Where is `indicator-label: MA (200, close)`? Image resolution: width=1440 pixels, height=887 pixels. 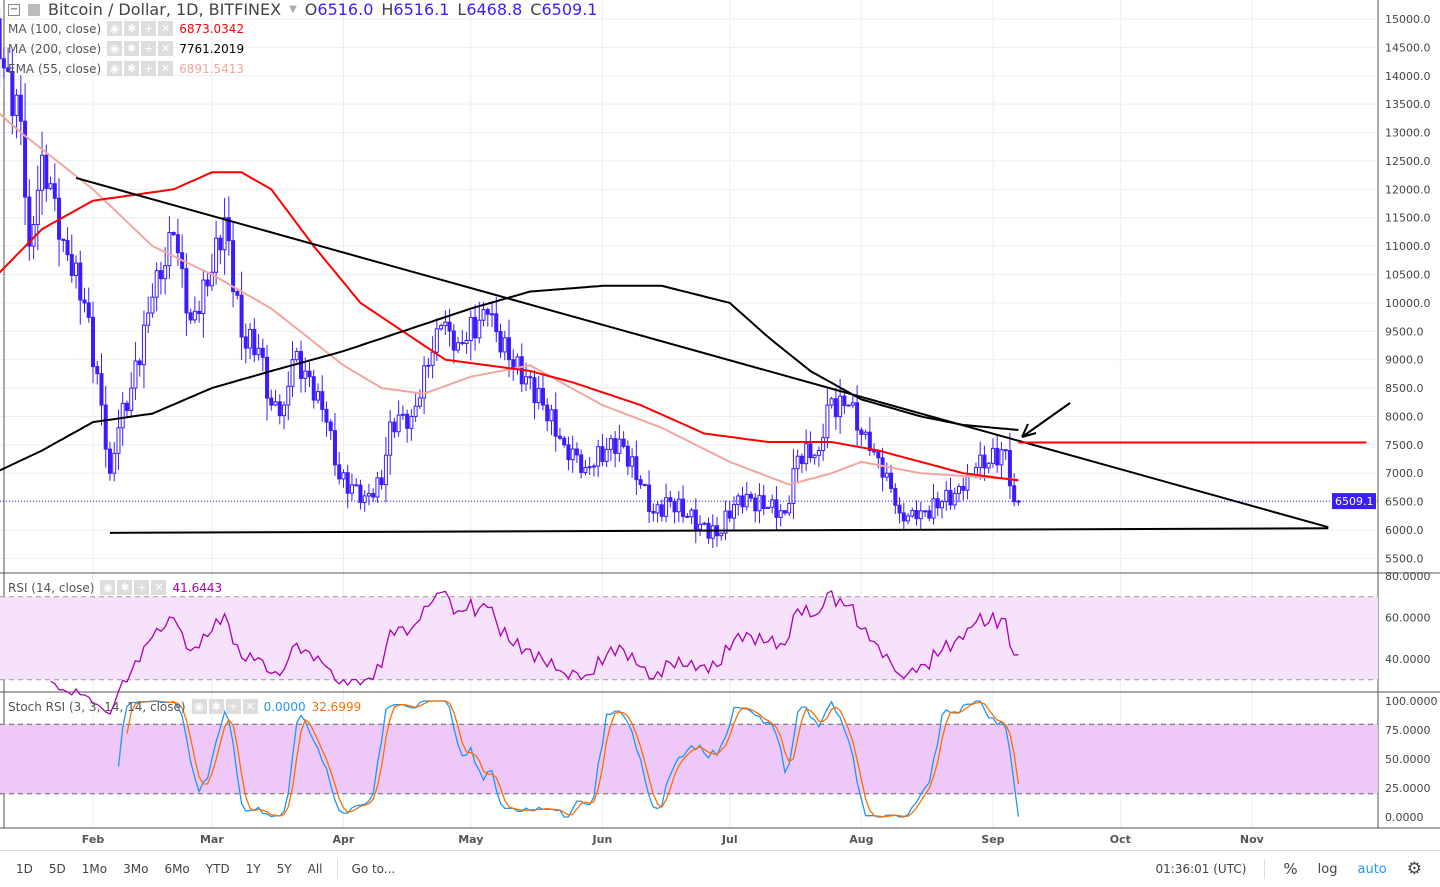 indicator-label: MA (200, close) is located at coordinates (55, 48).